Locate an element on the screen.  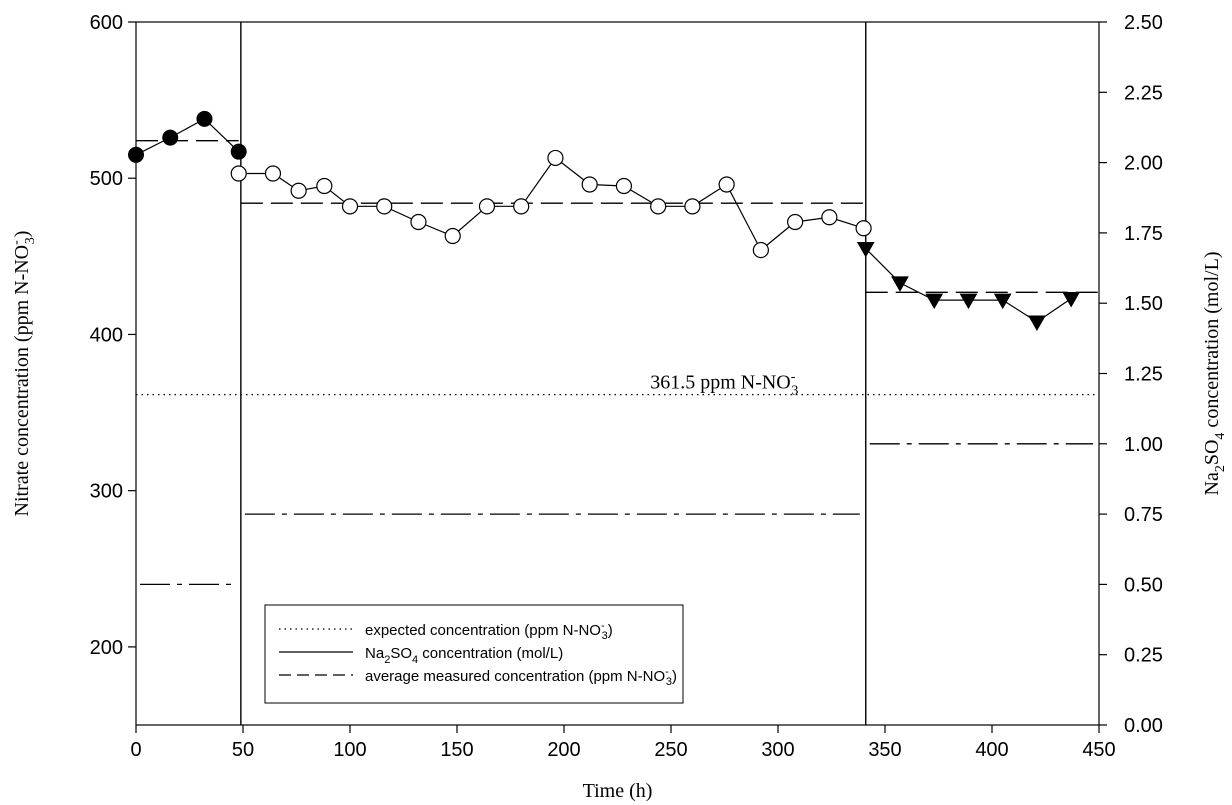
y-right-title-sub1: 2 is located at coordinates (1220, 468).